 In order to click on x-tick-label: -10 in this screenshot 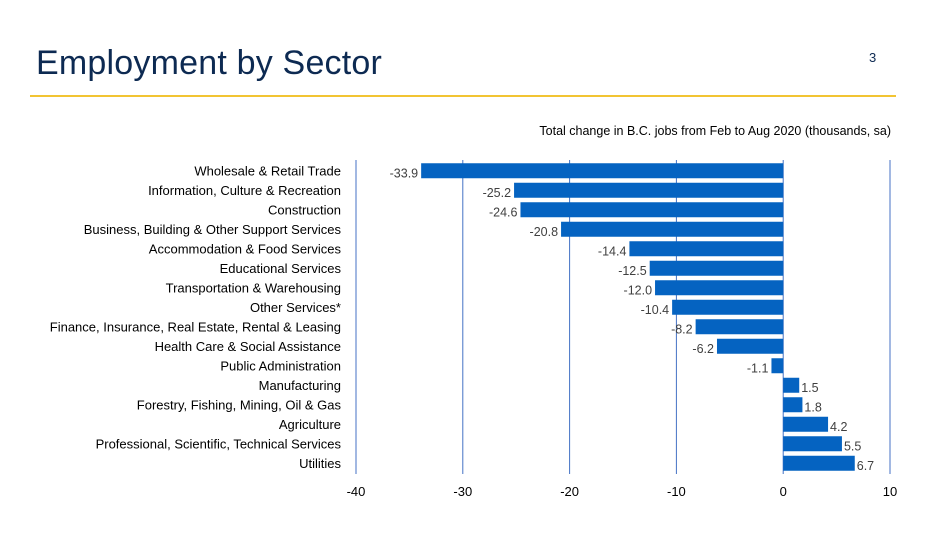, I will do `click(676, 491)`.